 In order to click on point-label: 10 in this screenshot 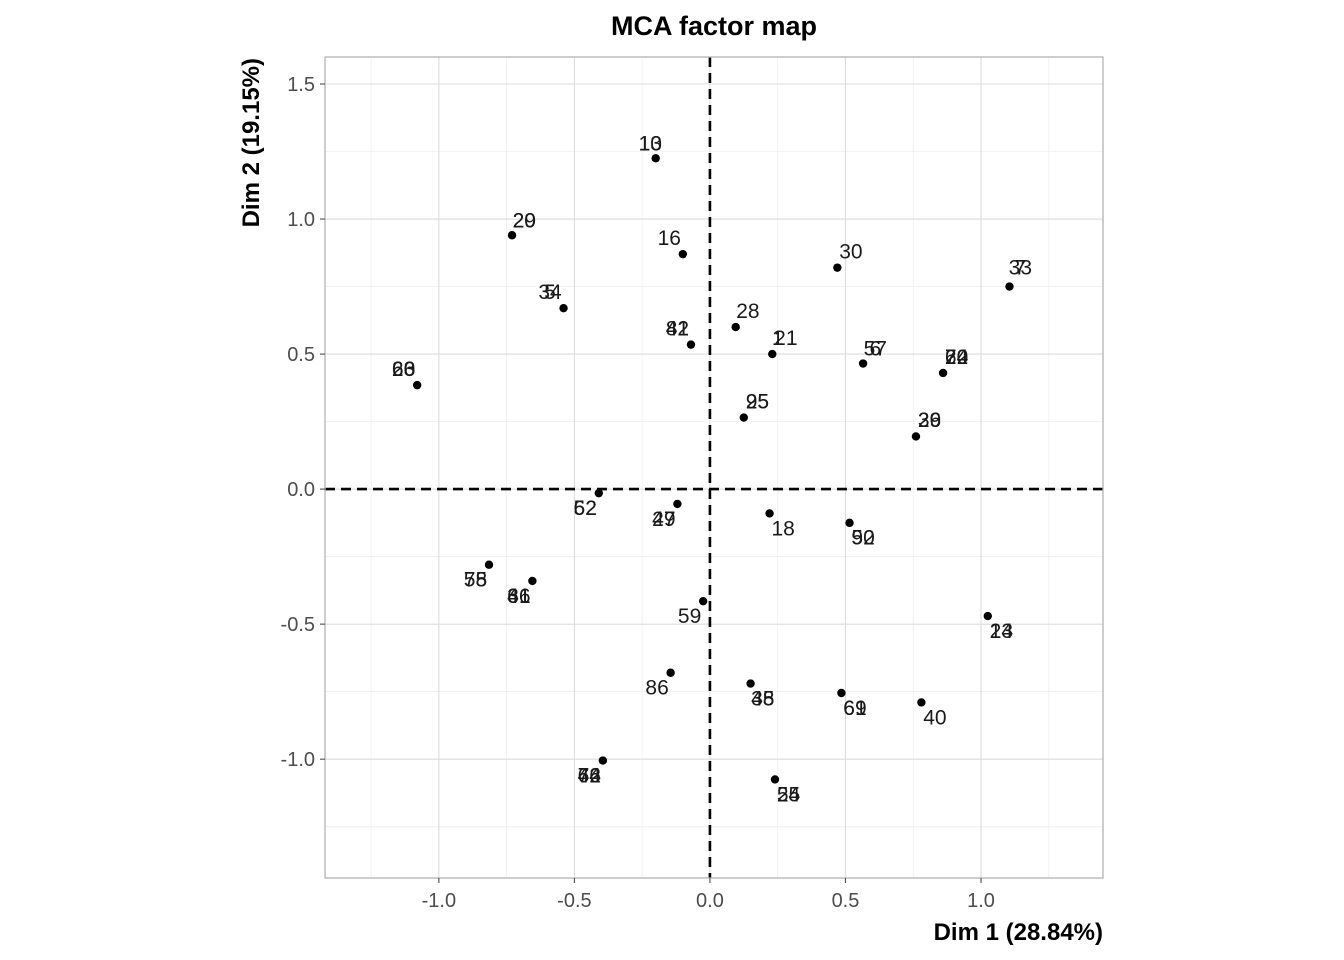, I will do `click(650, 143)`.